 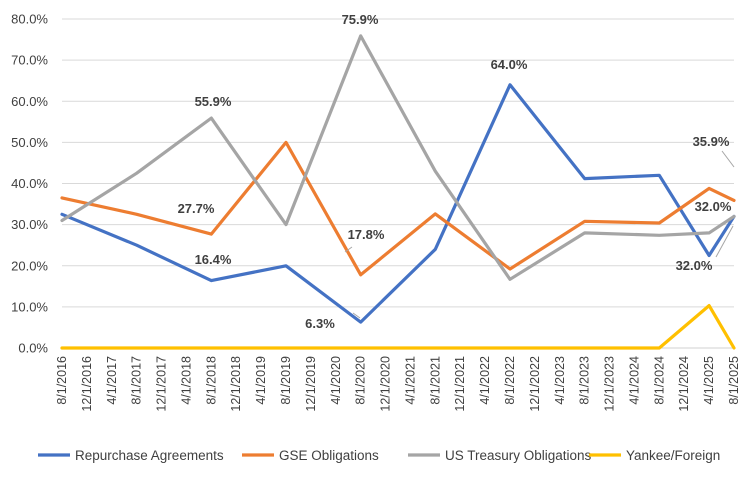 What do you see at coordinates (29, 19) in the screenshot?
I see `y-tick-label: 80.0%` at bounding box center [29, 19].